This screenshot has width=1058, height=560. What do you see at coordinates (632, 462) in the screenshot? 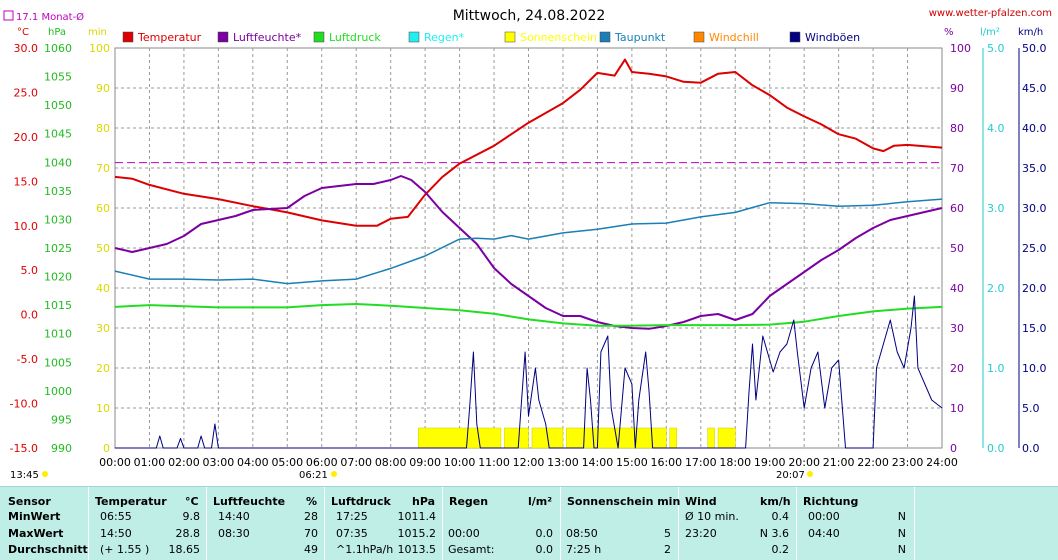
I see `x-tick-label: 15:00` at bounding box center [632, 462].